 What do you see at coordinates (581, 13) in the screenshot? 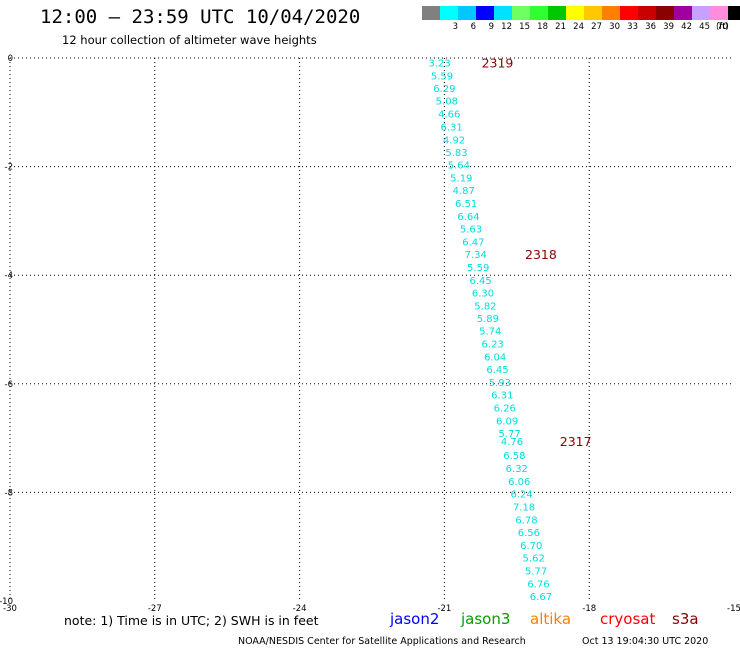
I see `wave-height-color-scale` at bounding box center [581, 13].